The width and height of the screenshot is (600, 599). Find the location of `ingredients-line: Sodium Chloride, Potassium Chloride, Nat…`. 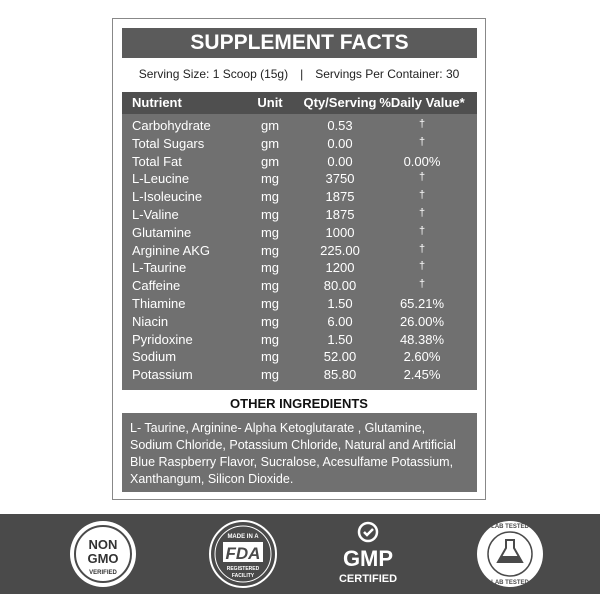

ingredients-line: Sodium Chloride, Potassium Chloride, Nat… is located at coordinates (293, 445).